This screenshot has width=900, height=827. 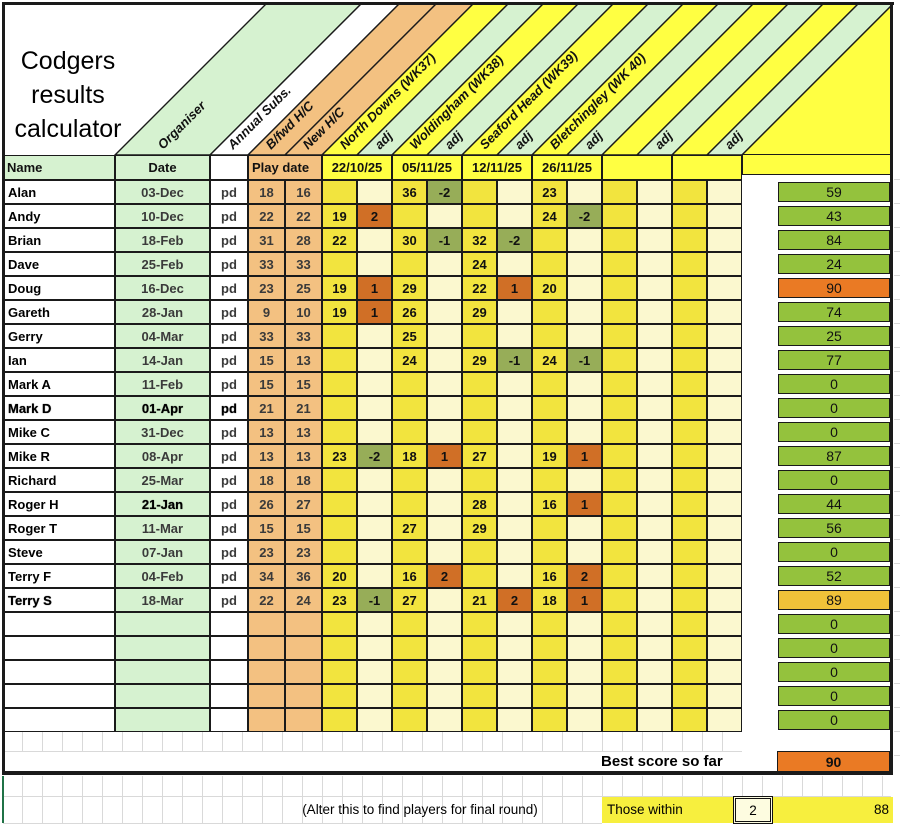 What do you see at coordinates (59, 288) in the screenshot?
I see `cell-name: Doug` at bounding box center [59, 288].